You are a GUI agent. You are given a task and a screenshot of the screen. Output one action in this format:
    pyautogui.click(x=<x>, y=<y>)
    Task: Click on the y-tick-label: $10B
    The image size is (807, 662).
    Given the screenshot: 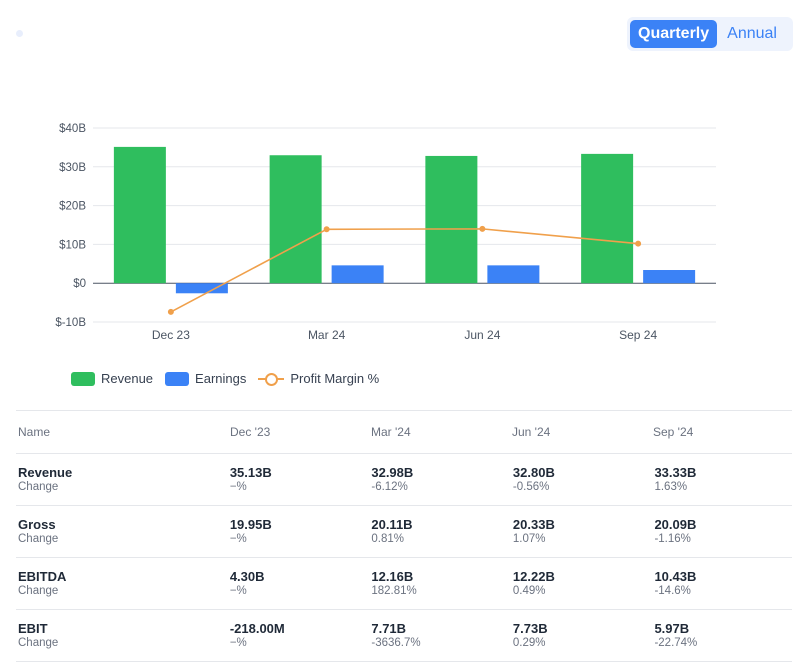 What is the action you would take?
    pyautogui.click(x=72, y=245)
    